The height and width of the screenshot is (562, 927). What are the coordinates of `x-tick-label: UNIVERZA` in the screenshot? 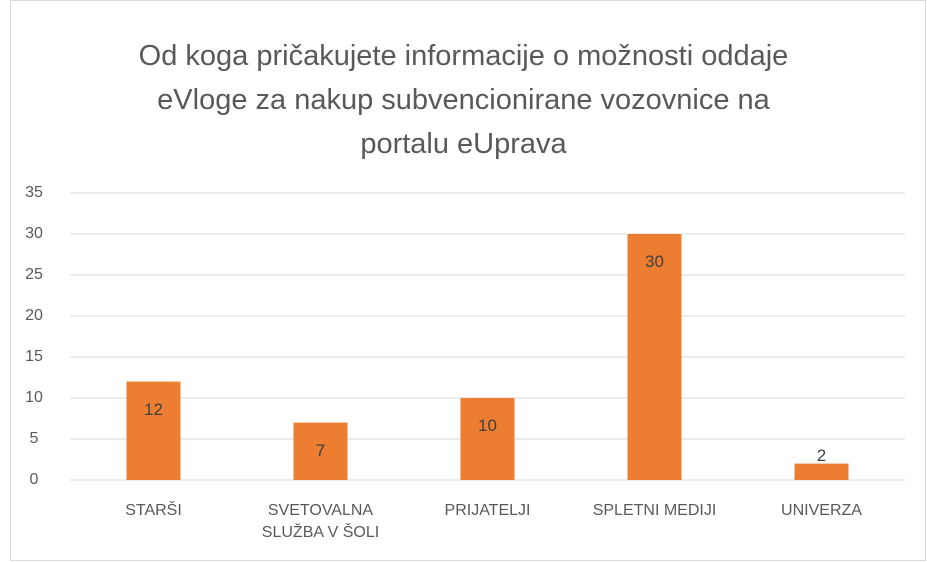 It's located at (821, 510).